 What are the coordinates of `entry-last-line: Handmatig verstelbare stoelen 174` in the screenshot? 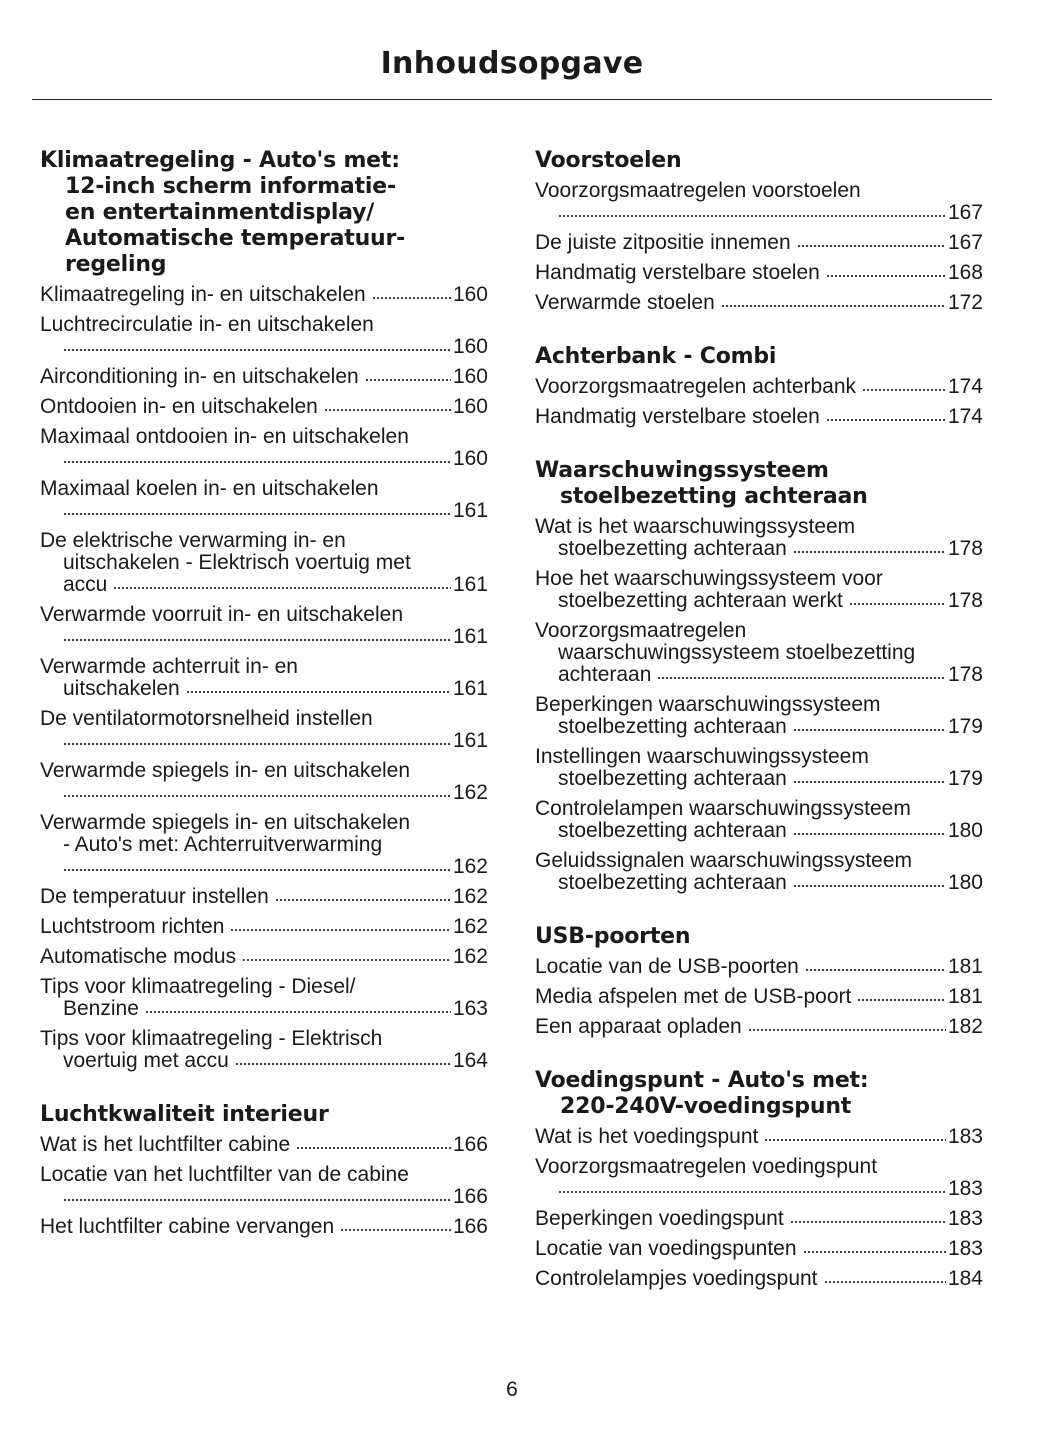 It's located at (759, 417).